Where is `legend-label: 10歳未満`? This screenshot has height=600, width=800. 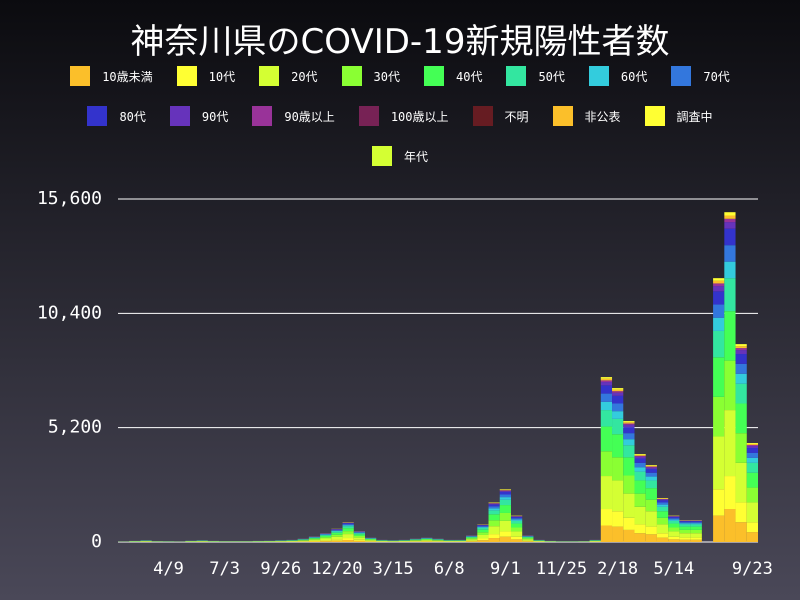
legend-label: 10歳未満 is located at coordinates (127, 76).